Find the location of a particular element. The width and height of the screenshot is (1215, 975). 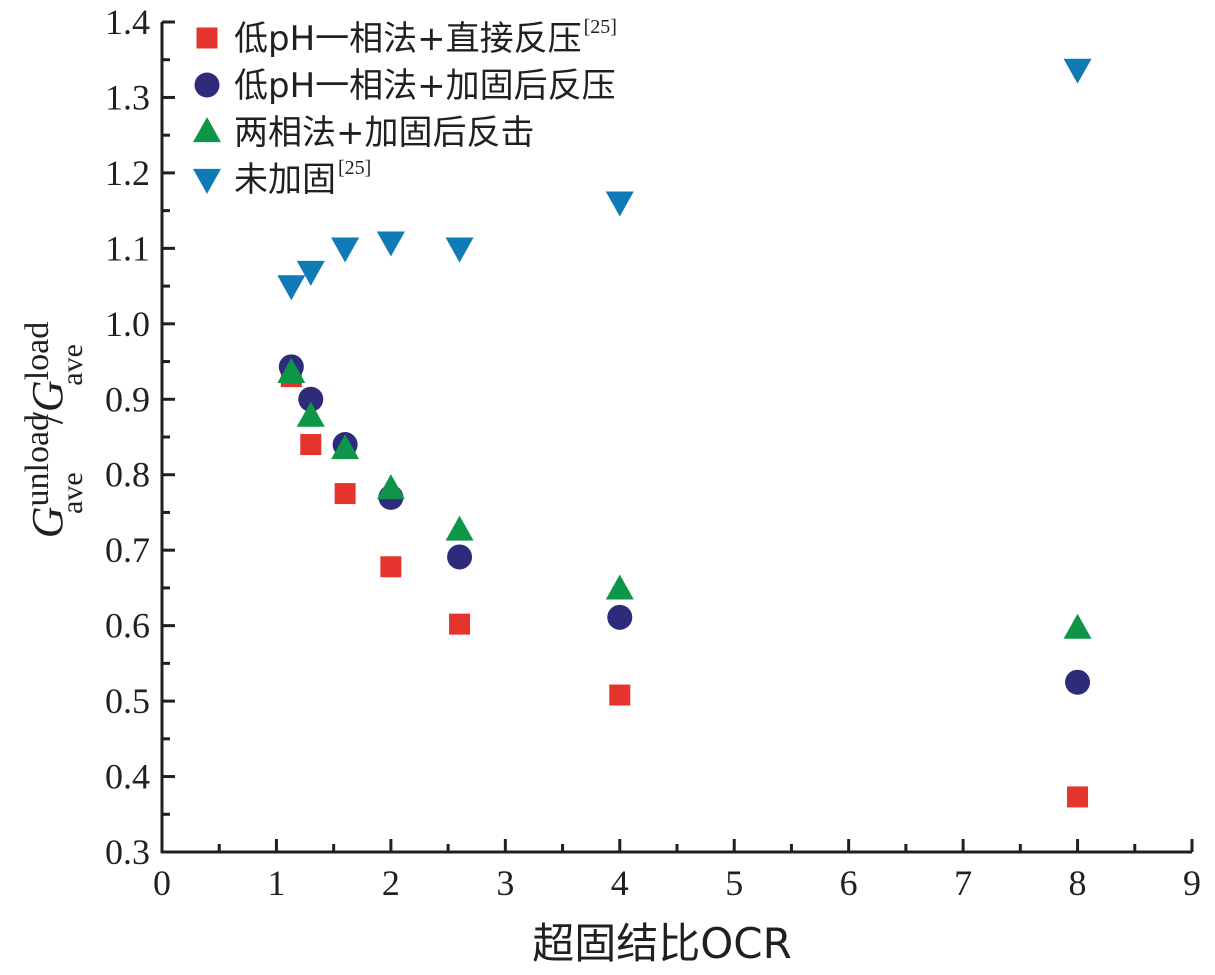

y-title-sup1: unload is located at coordinates (37, 460).